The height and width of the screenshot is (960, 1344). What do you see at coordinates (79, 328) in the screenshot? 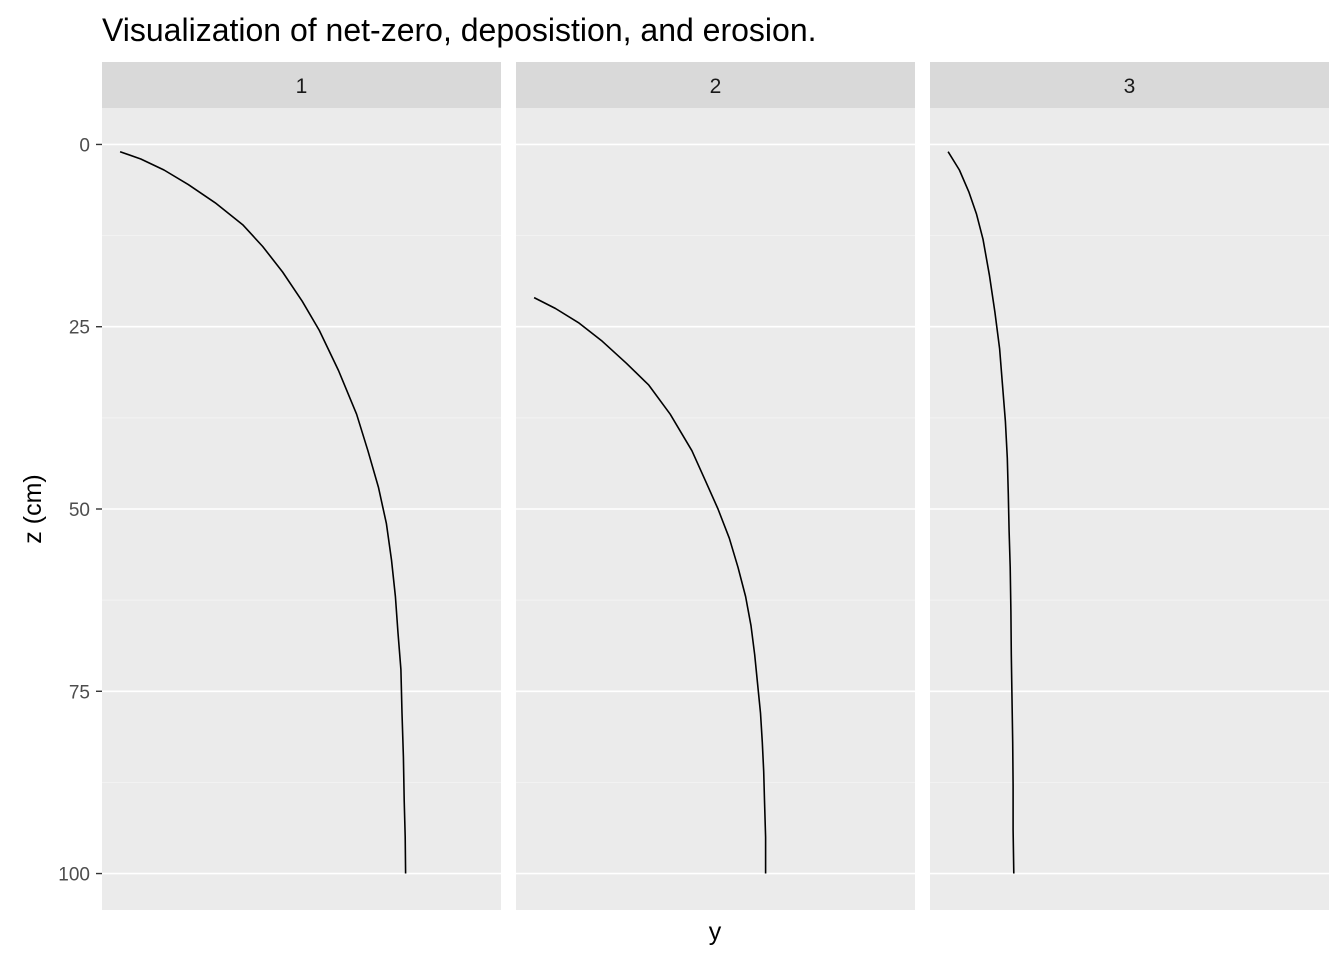
I see `y-tick-label: 25` at bounding box center [79, 328].